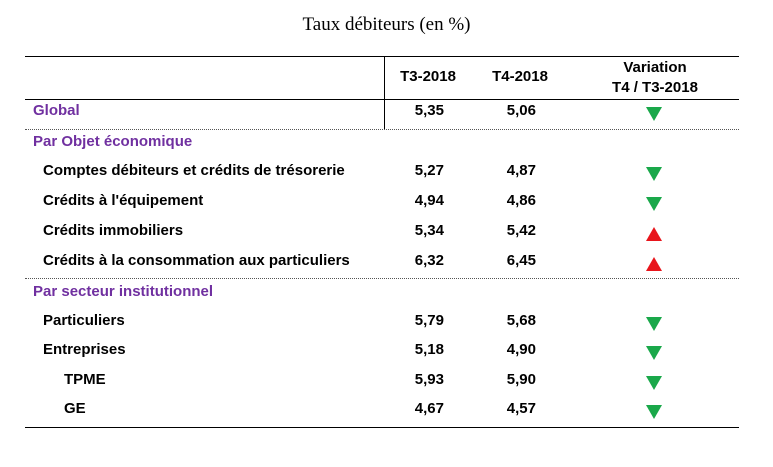  Describe the element at coordinates (386, 323) in the screenshot. I see `table-row: Particuliers 5,79 5,68` at that location.